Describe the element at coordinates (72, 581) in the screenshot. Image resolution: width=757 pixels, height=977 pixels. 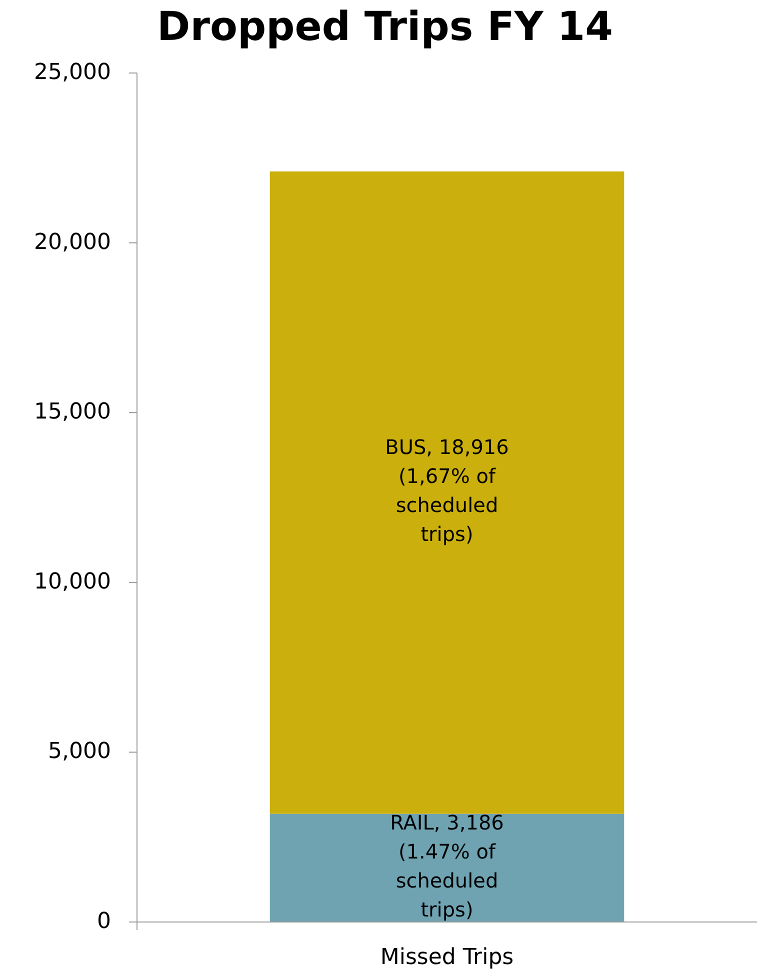
I see `y-tick-label: 10,000` at that location.